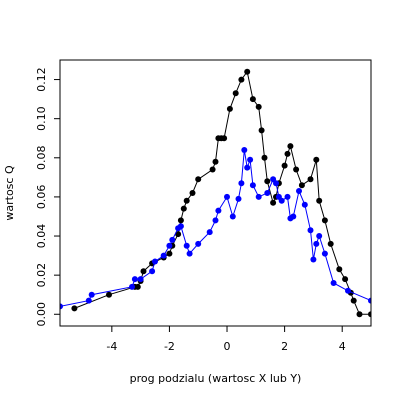  What do you see at coordinates (9, 193) in the screenshot?
I see `y-axis-title: wartosc Q` at bounding box center [9, 193].